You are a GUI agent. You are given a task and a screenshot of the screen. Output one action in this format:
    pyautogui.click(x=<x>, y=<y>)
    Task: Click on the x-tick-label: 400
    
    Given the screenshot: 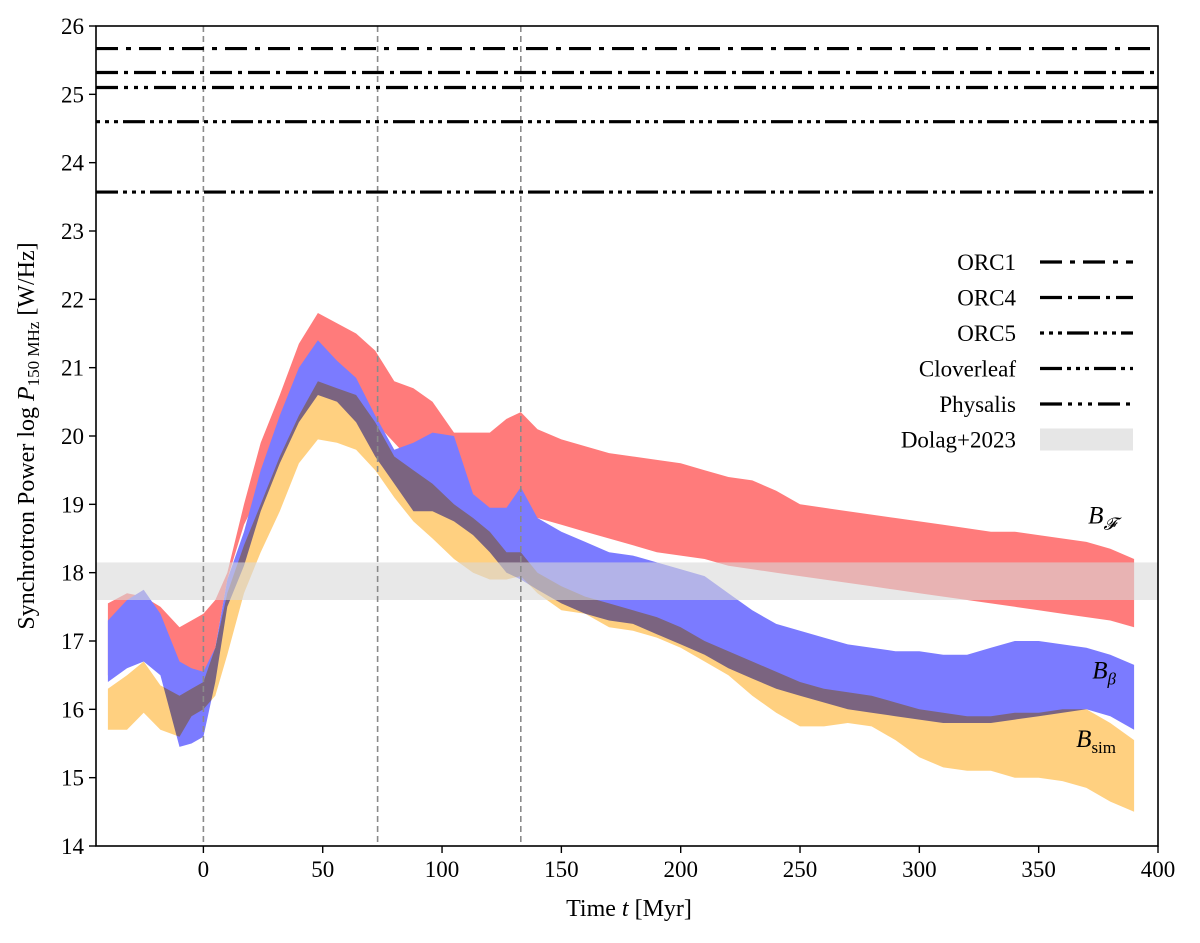 What is the action you would take?
    pyautogui.click(x=1158, y=869)
    